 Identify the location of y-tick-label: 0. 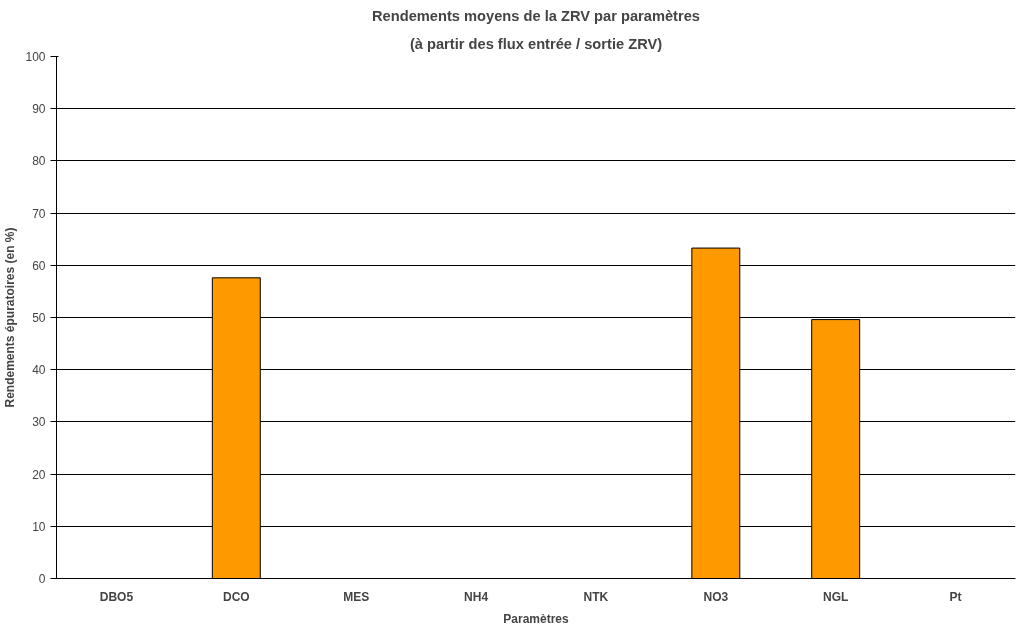
(42, 579).